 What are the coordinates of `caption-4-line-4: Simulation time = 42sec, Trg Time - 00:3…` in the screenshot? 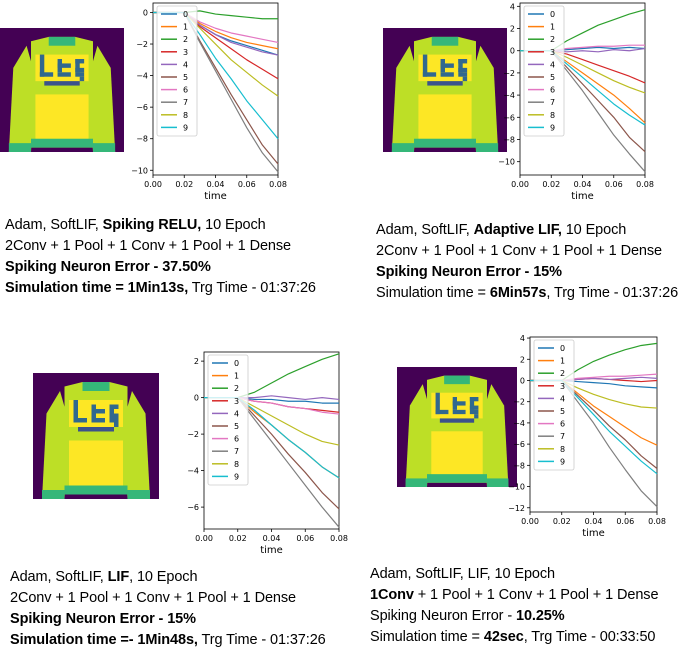 It's located at (513, 637).